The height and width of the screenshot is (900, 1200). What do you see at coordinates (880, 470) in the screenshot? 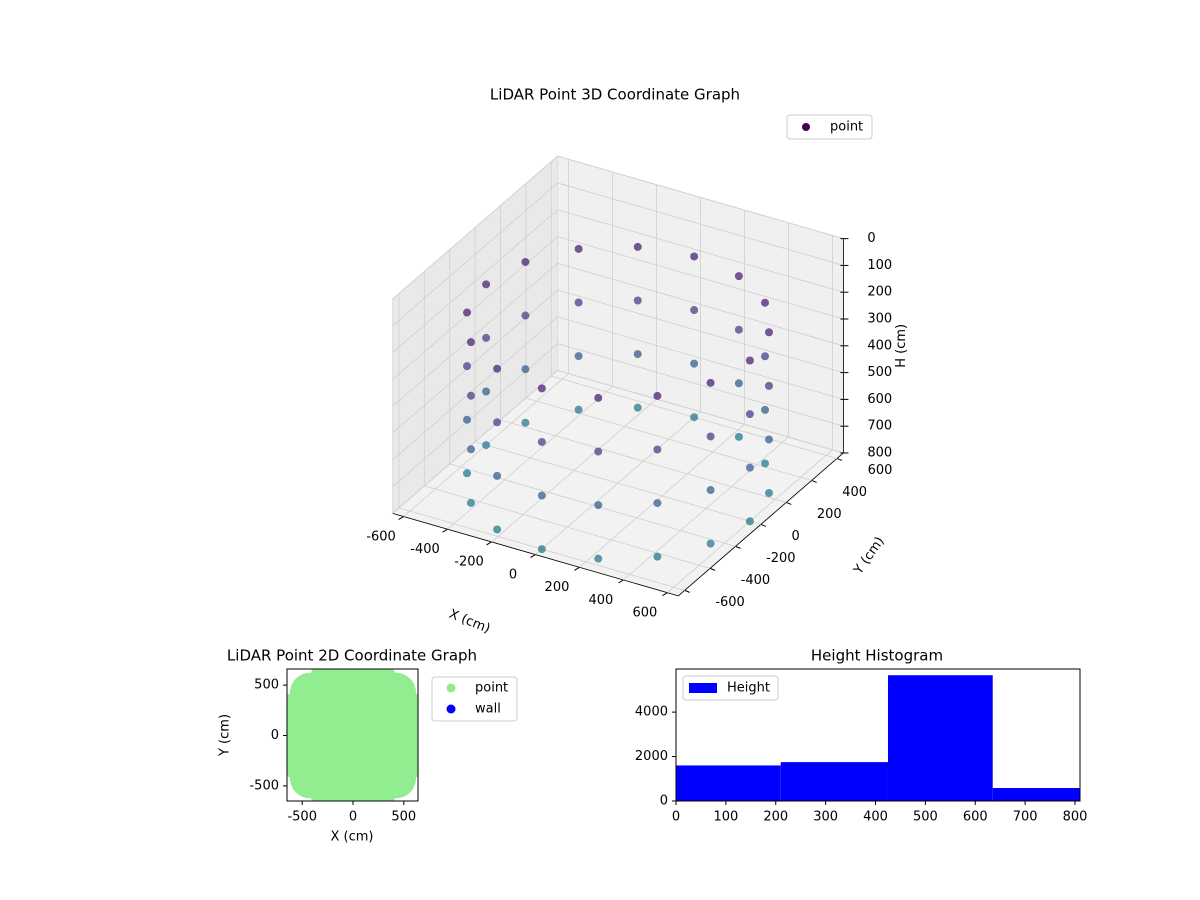
I see `y-tick-label: 600` at bounding box center [880, 470].